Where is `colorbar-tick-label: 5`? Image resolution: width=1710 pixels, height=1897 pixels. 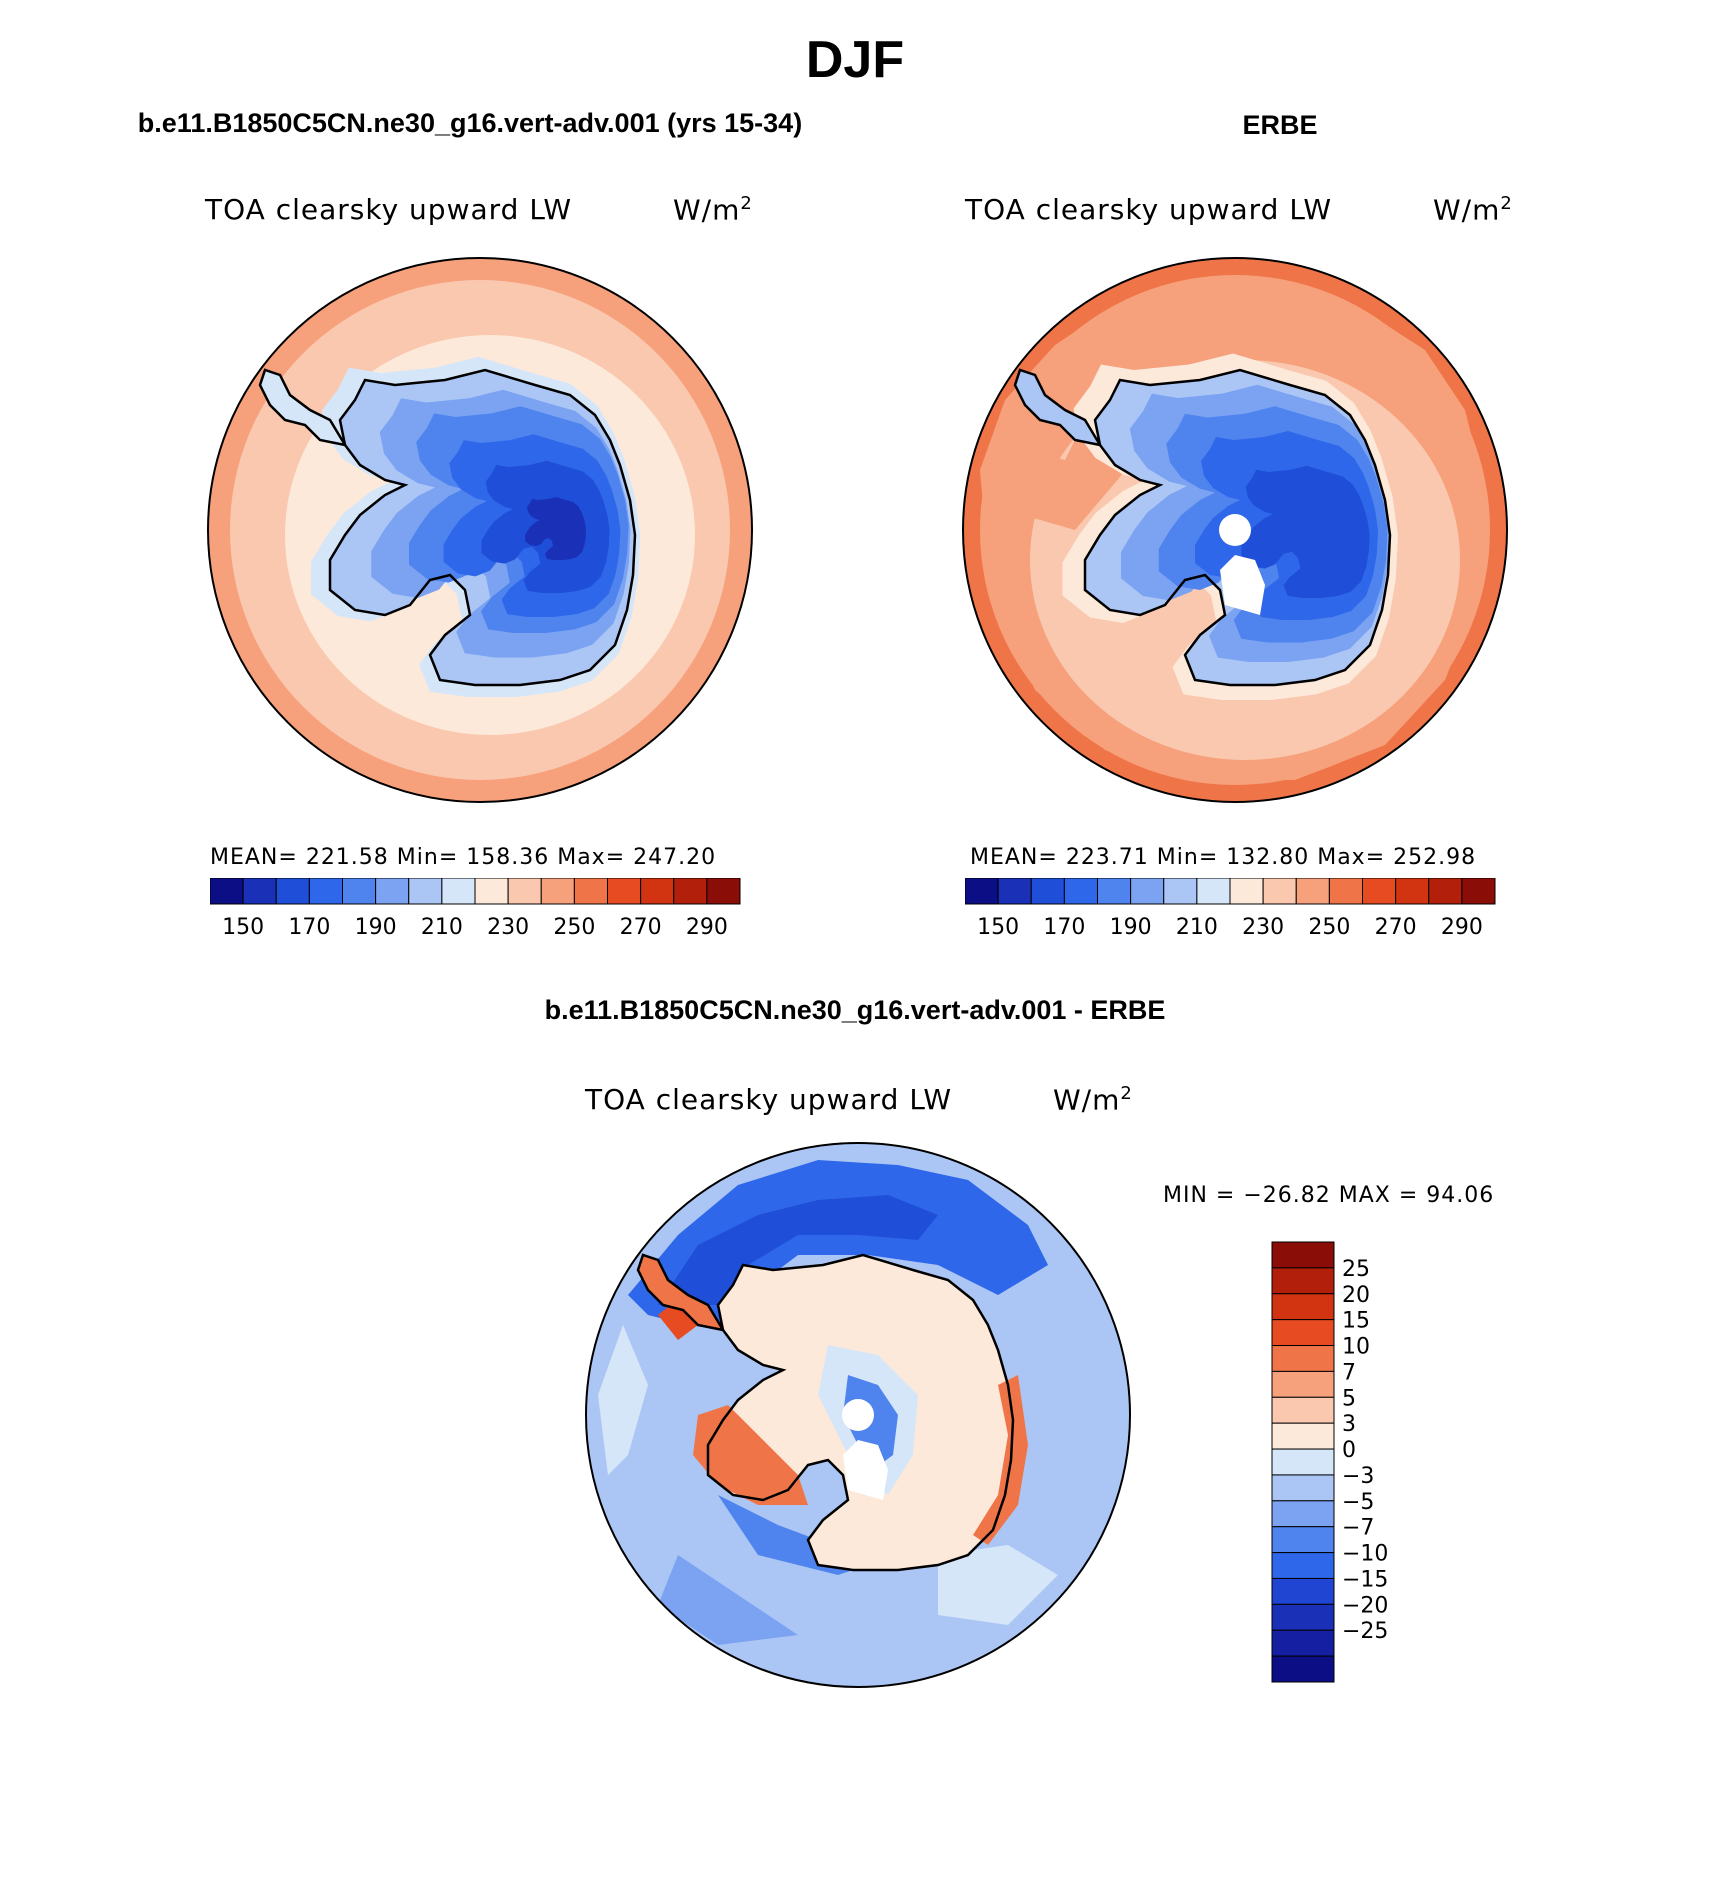 colorbar-tick-label: 5 is located at coordinates (1349, 1398).